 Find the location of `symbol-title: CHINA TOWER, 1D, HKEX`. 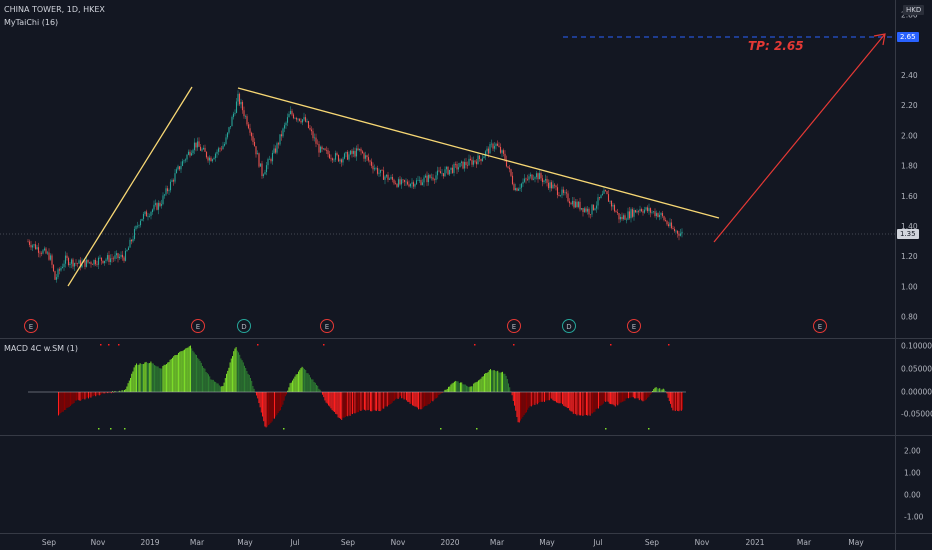

symbol-title: CHINA TOWER, 1D, HKEX is located at coordinates (54, 9).